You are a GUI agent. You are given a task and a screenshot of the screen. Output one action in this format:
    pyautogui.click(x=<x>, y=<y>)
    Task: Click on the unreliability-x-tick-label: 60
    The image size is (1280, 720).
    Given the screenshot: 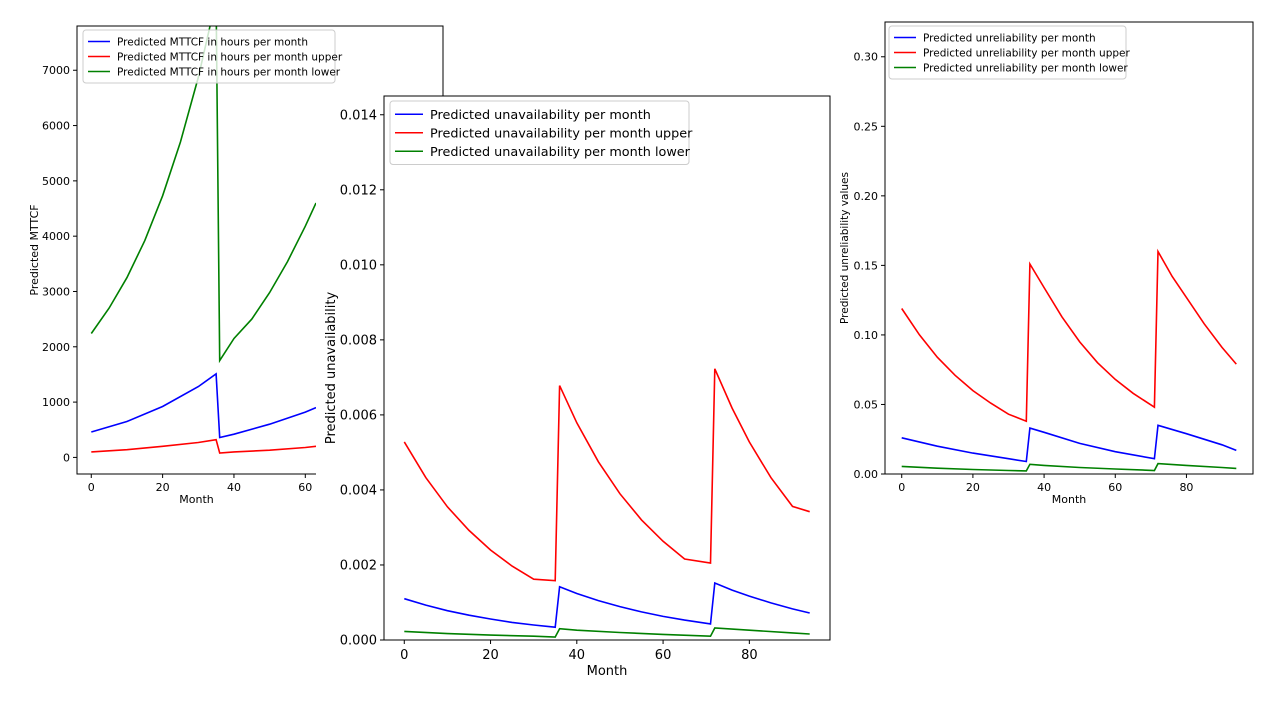 What is the action you would take?
    pyautogui.click(x=1115, y=487)
    